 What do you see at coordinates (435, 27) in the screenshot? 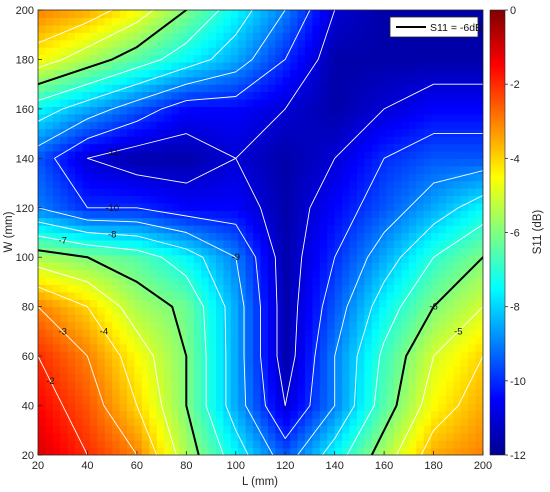
I see `legend: S11 = -6dB` at bounding box center [435, 27].